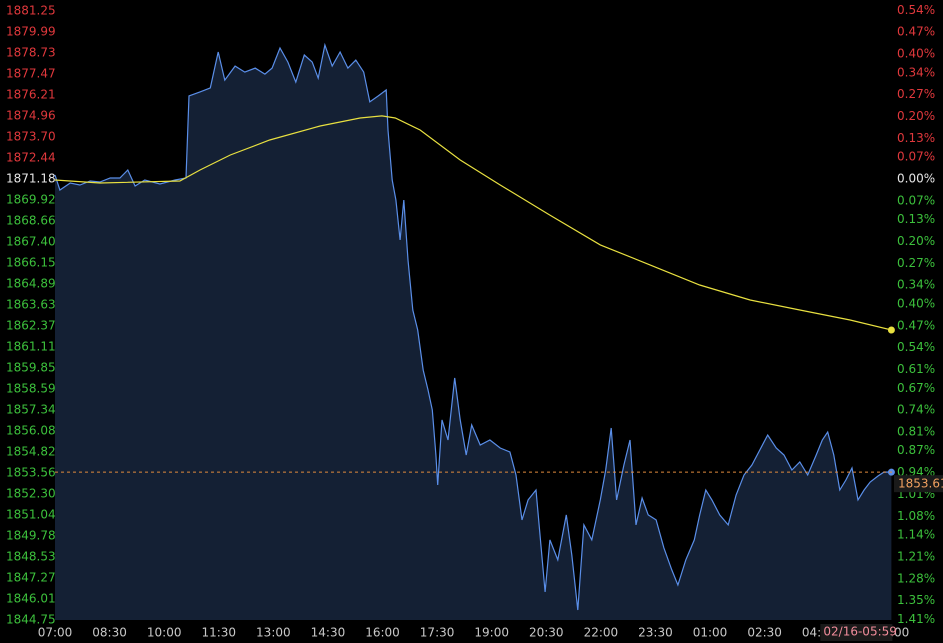 This screenshot has height=643, width=943. Describe the element at coordinates (31, 515) in the screenshot. I see `y-tick-label: 1851.04` at that location.